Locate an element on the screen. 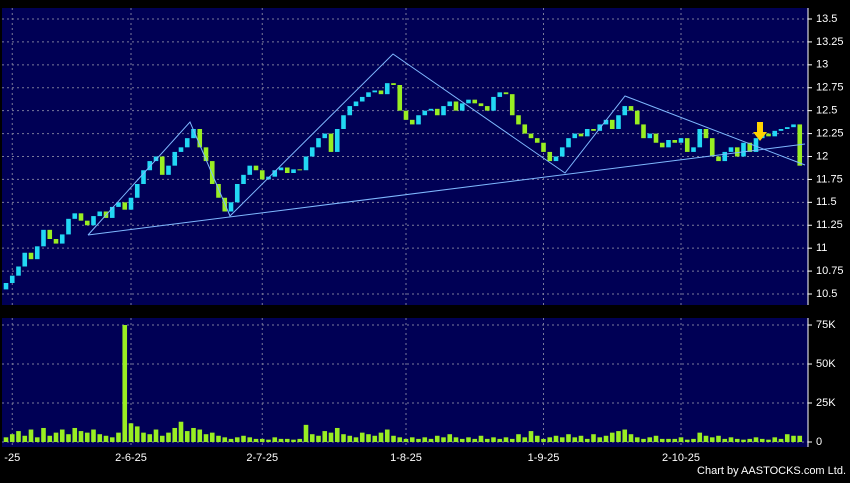 Image resolution: width=850 pixels, height=483 pixels. x-tick-label: 2-10-25 is located at coordinates (681, 458).